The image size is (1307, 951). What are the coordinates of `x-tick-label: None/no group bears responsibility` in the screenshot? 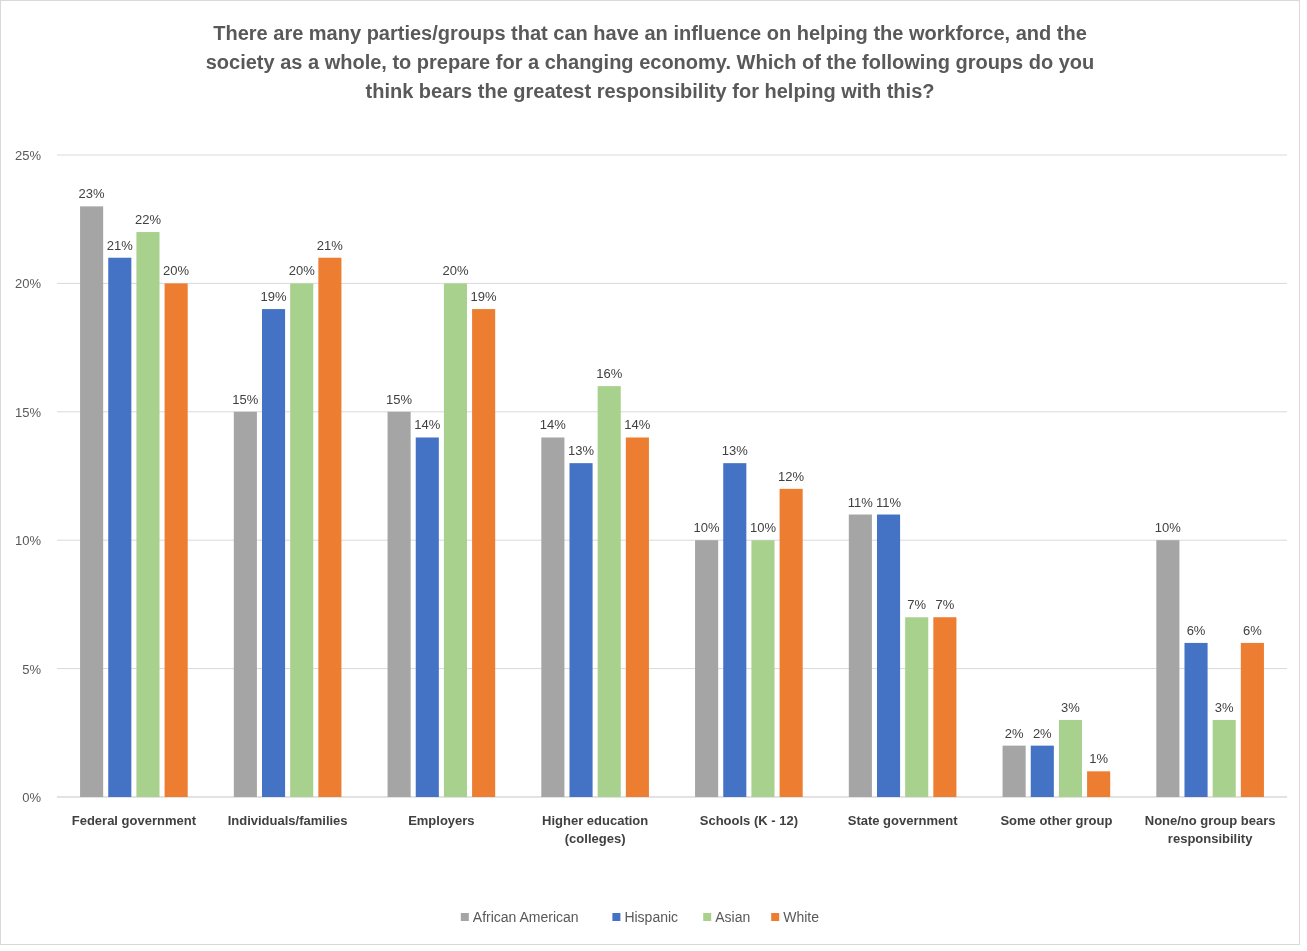 It's located at (1210, 829).